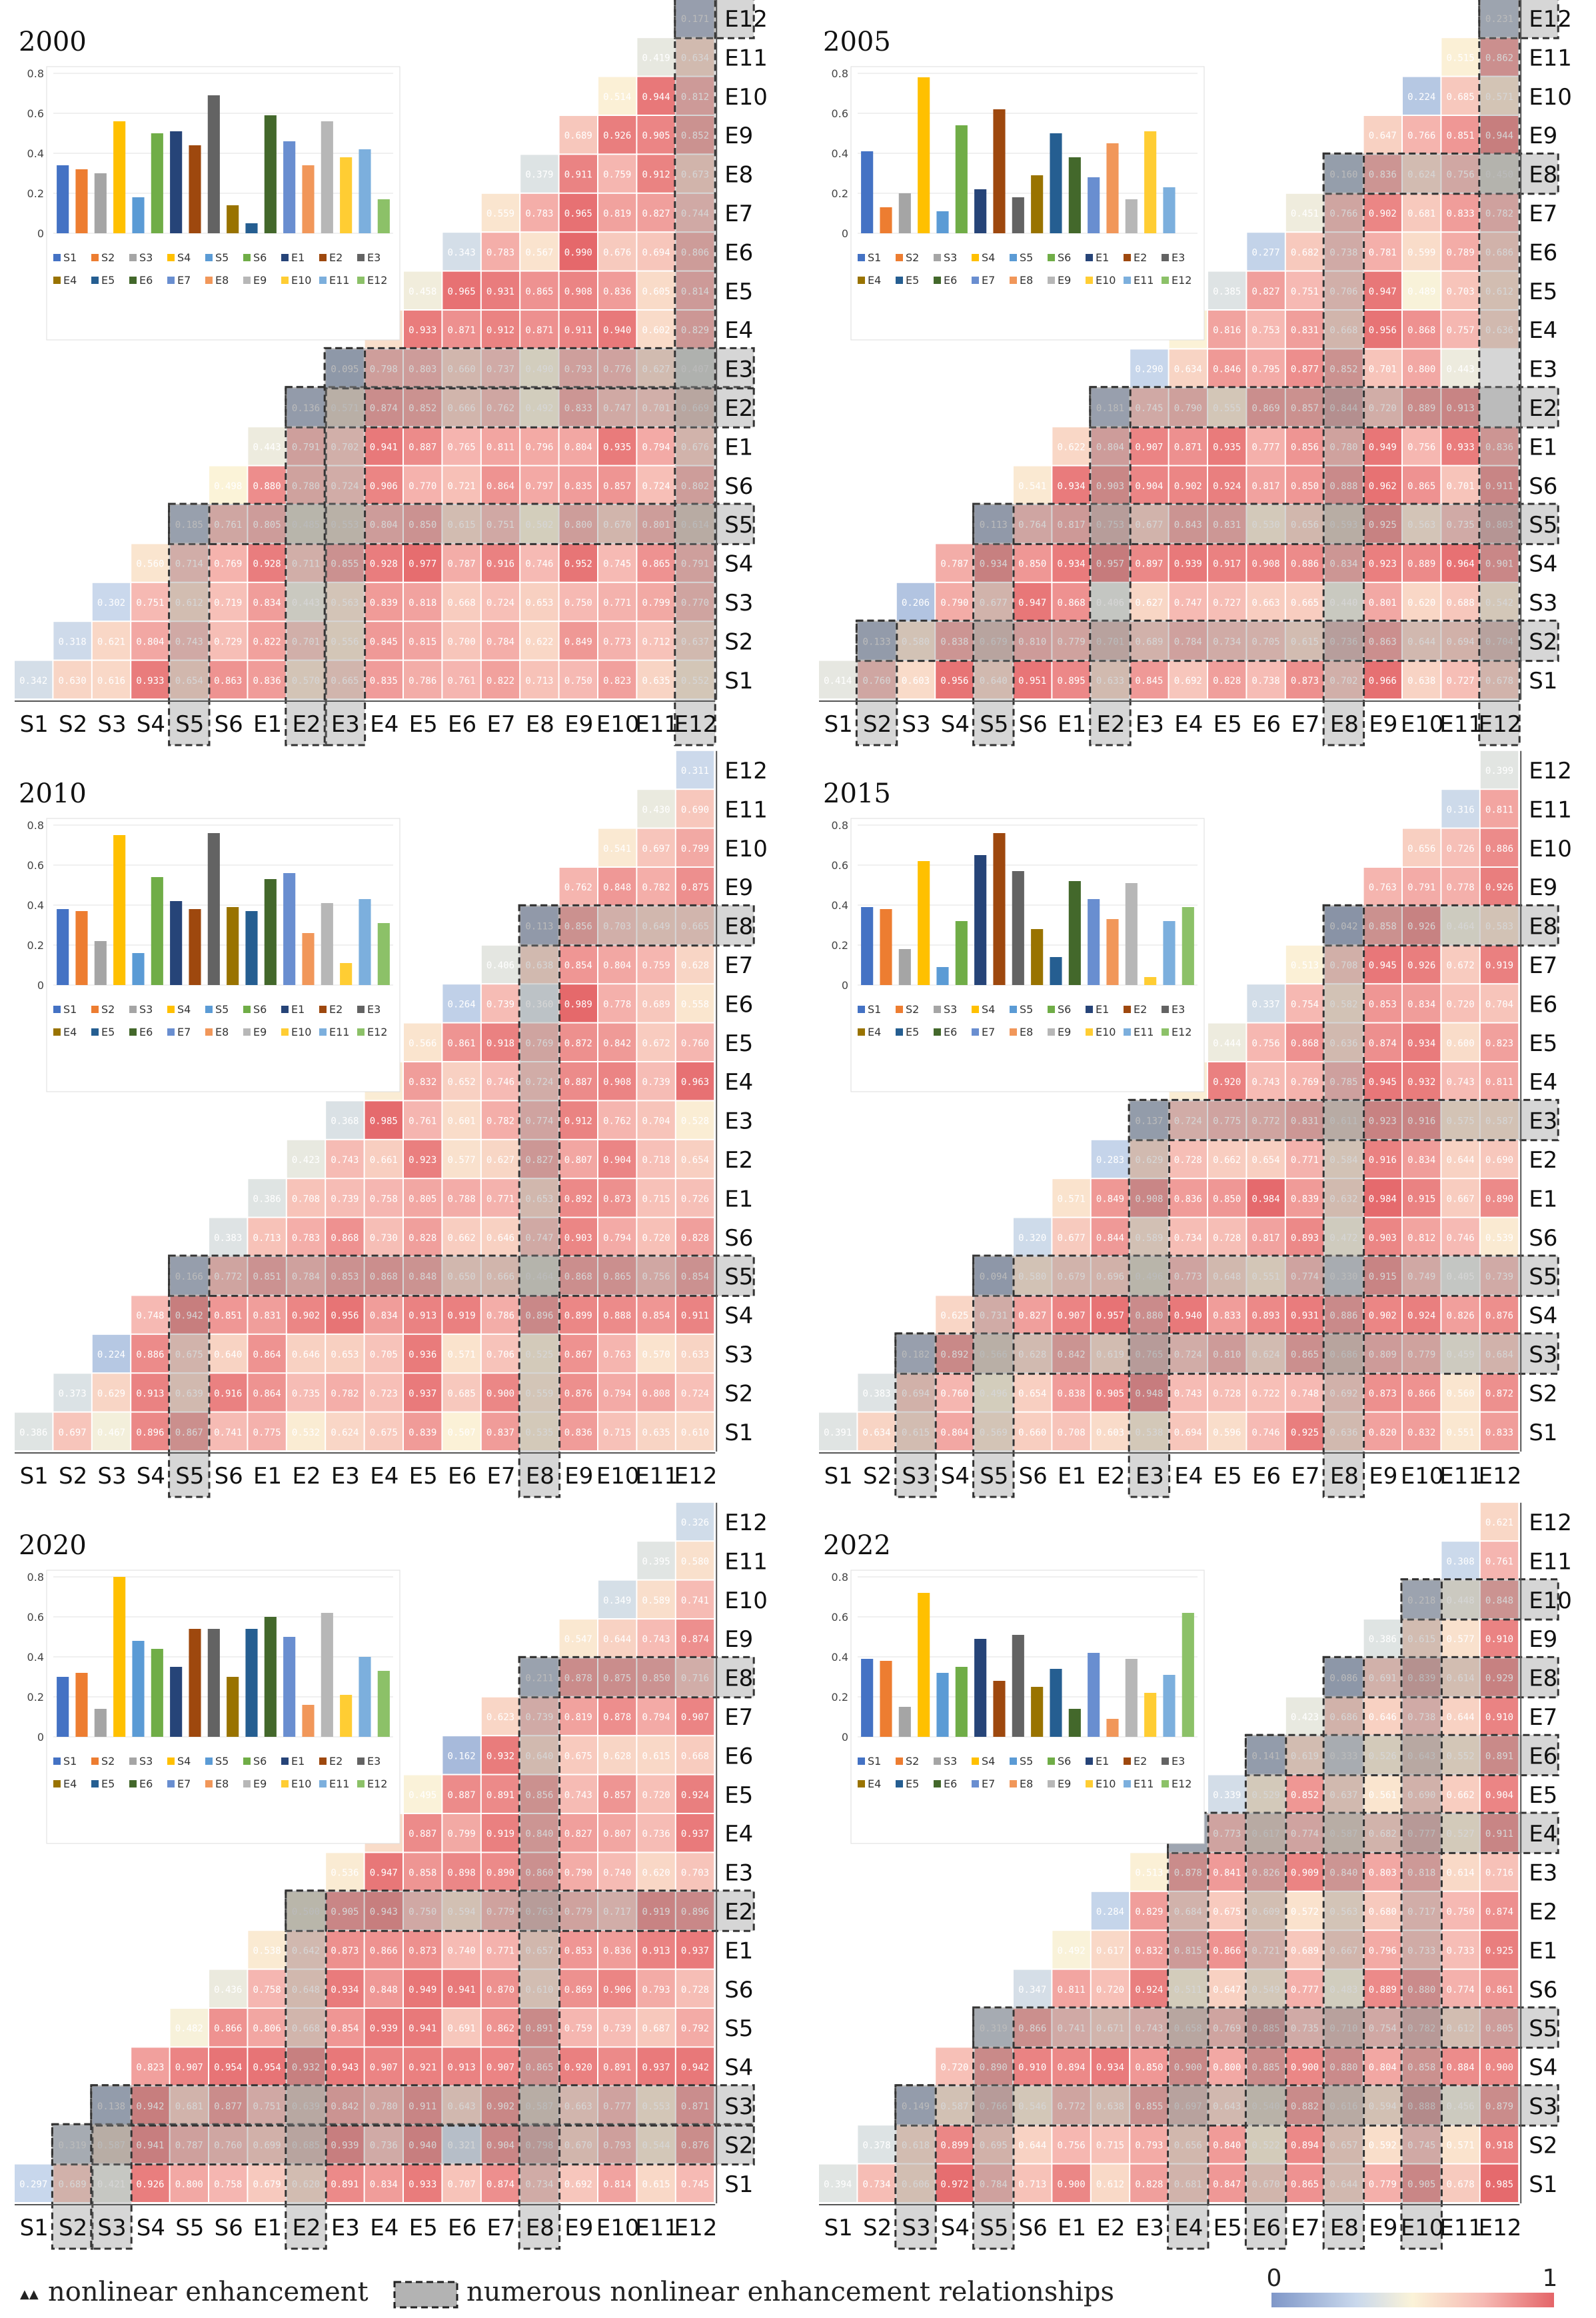  What do you see at coordinates (1543, 1043) in the screenshot?
I see `y-tick-label: E5` at bounding box center [1543, 1043].